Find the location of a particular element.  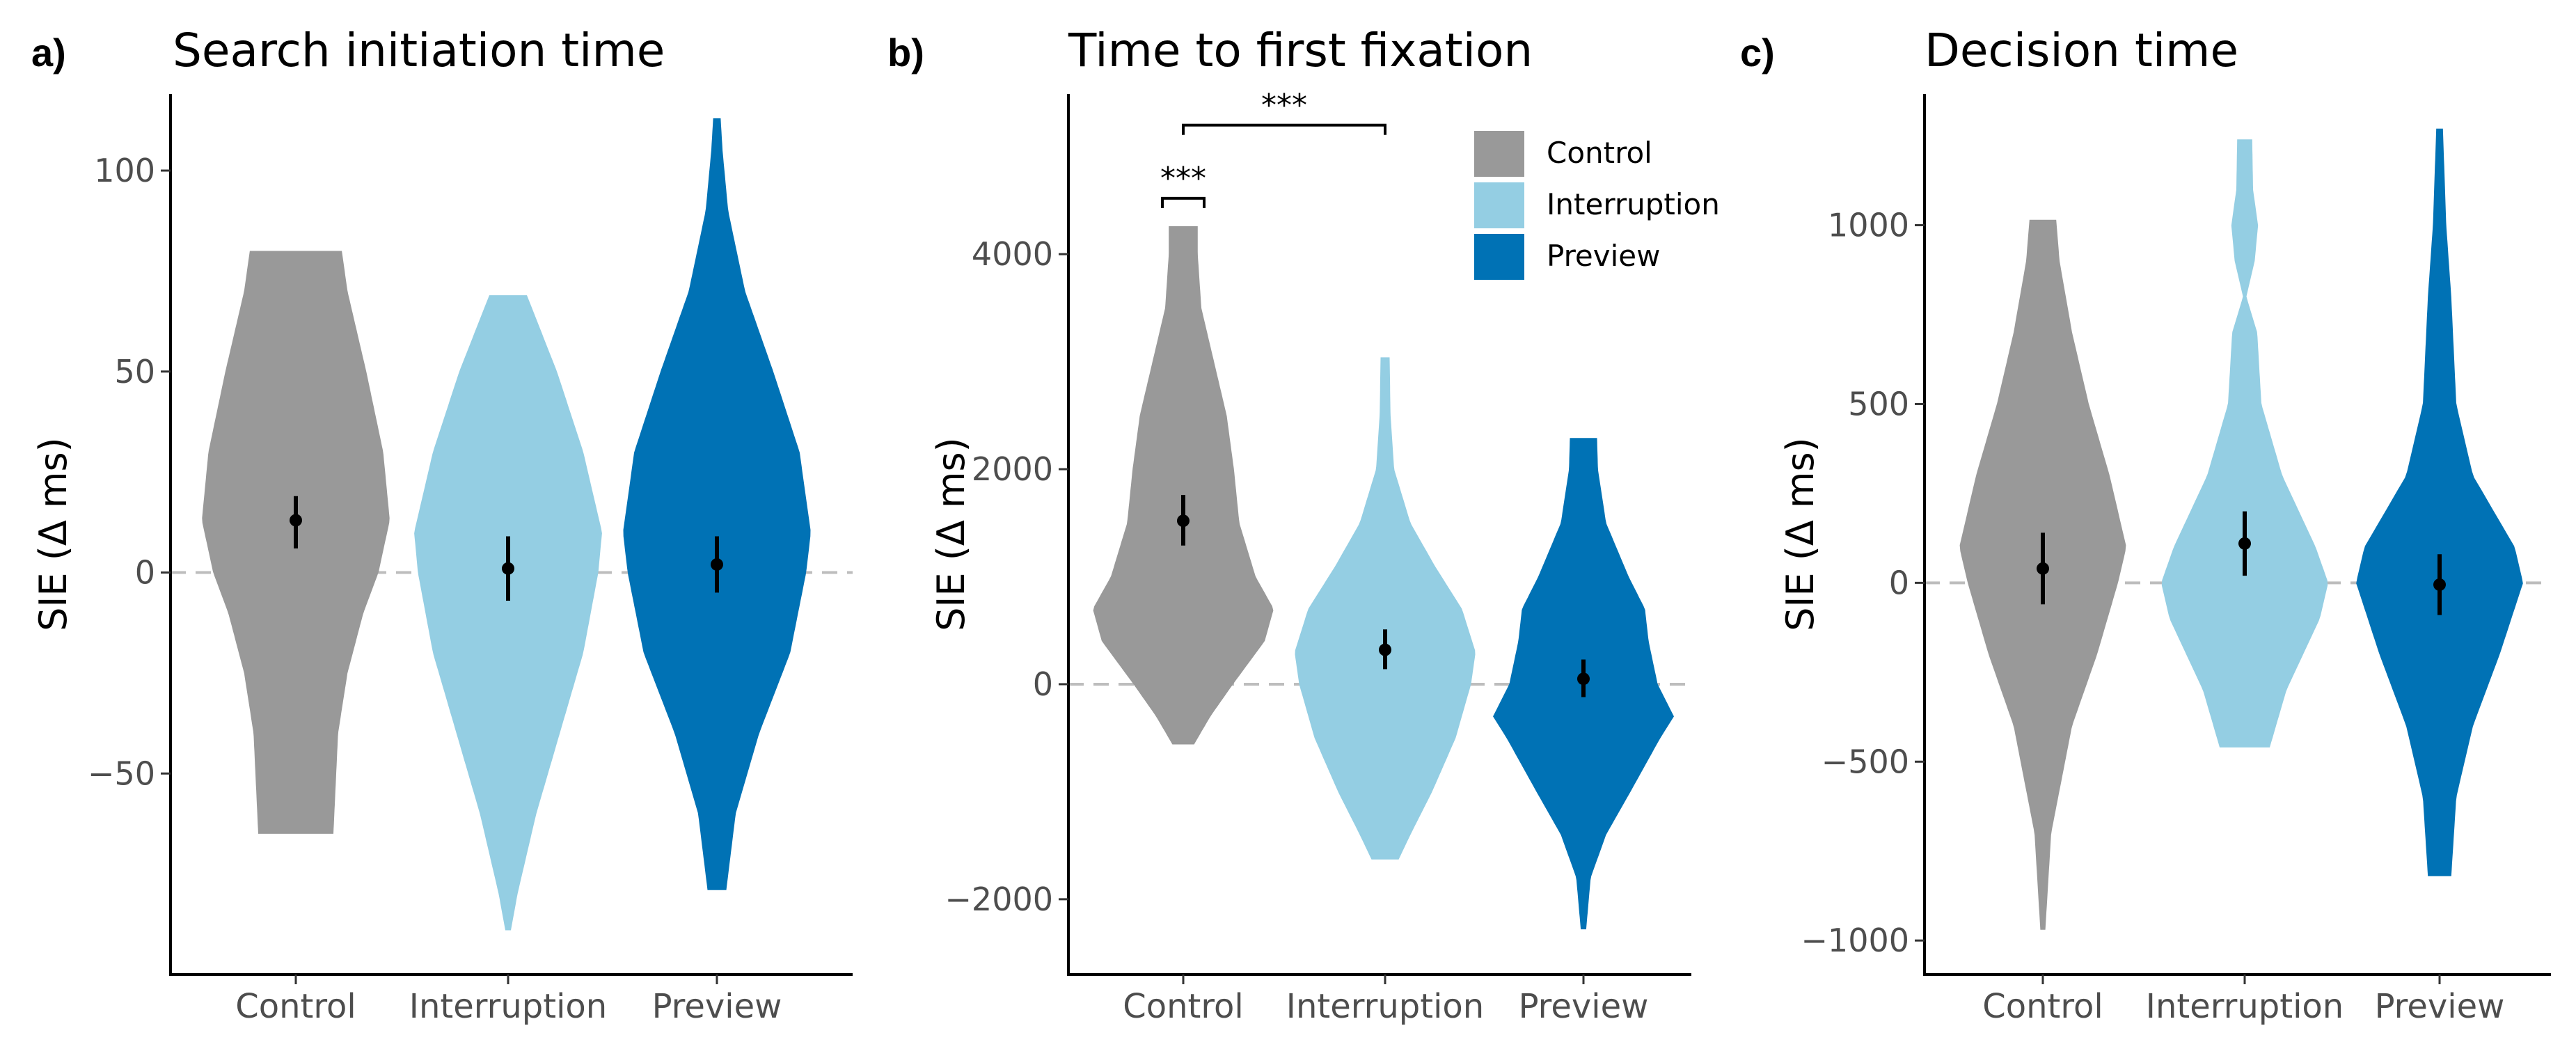

legend-label: Preview is located at coordinates (1604, 256).